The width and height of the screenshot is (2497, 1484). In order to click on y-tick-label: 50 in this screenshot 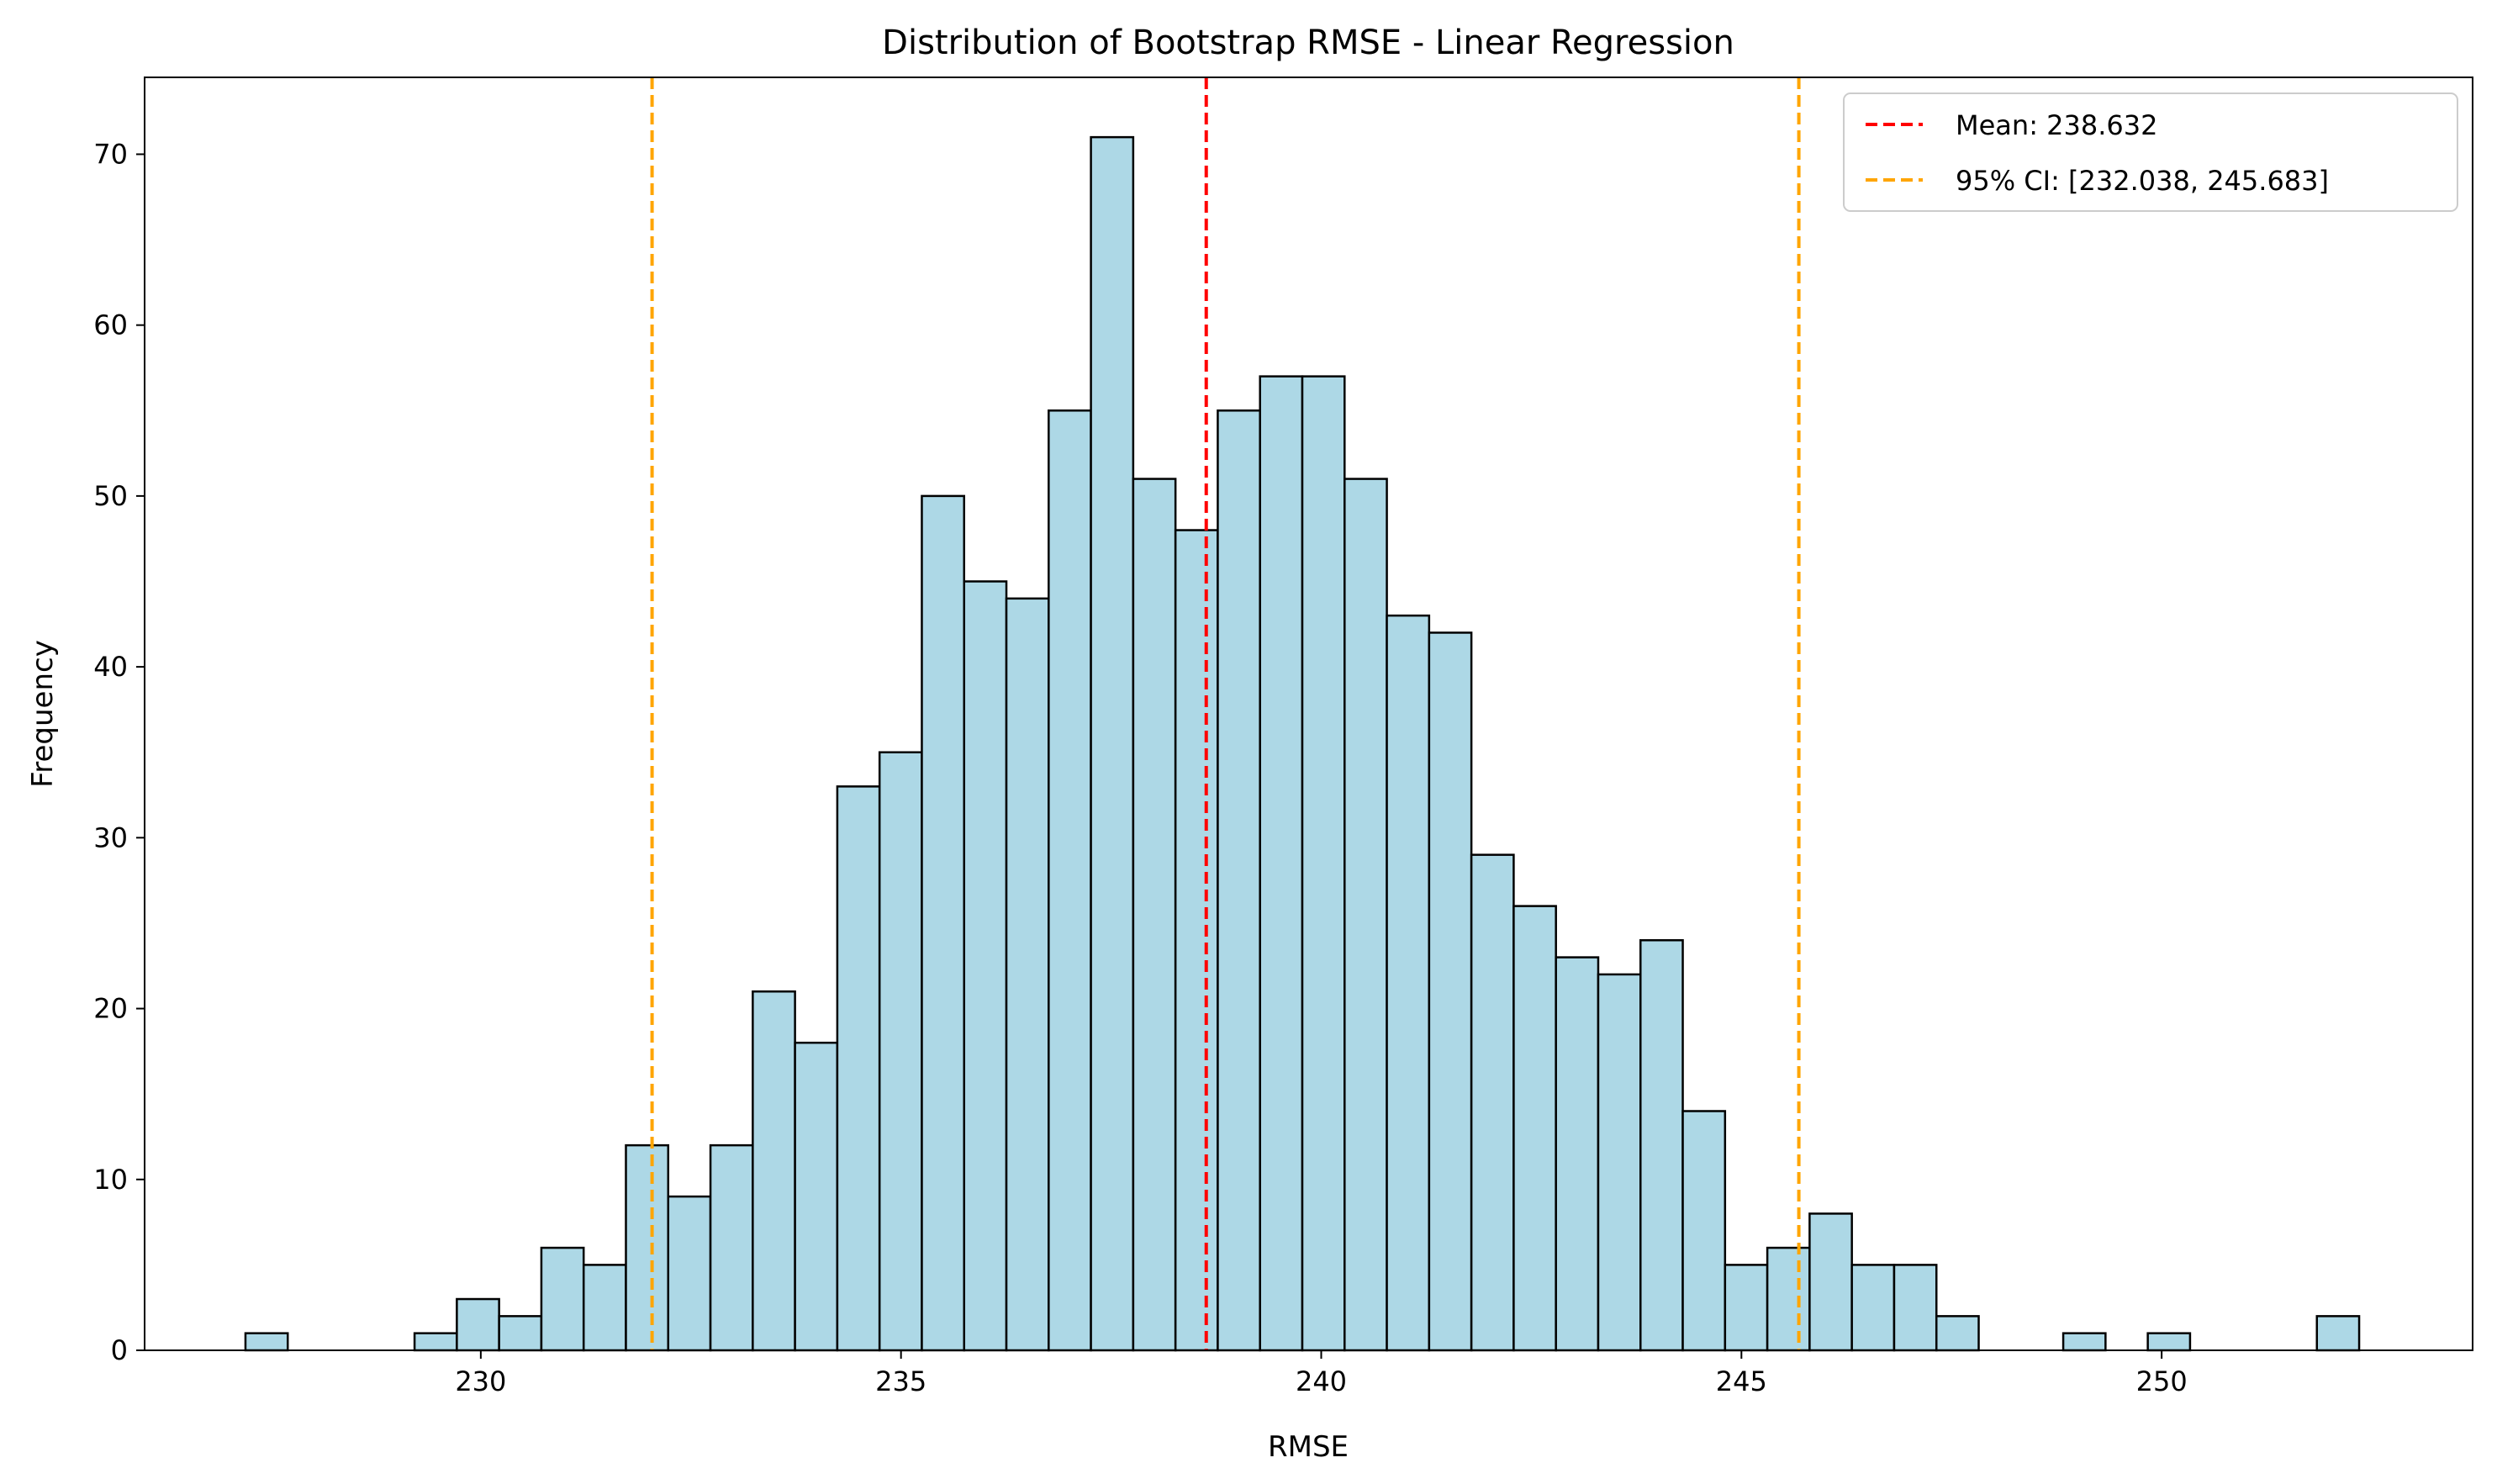, I will do `click(110, 496)`.